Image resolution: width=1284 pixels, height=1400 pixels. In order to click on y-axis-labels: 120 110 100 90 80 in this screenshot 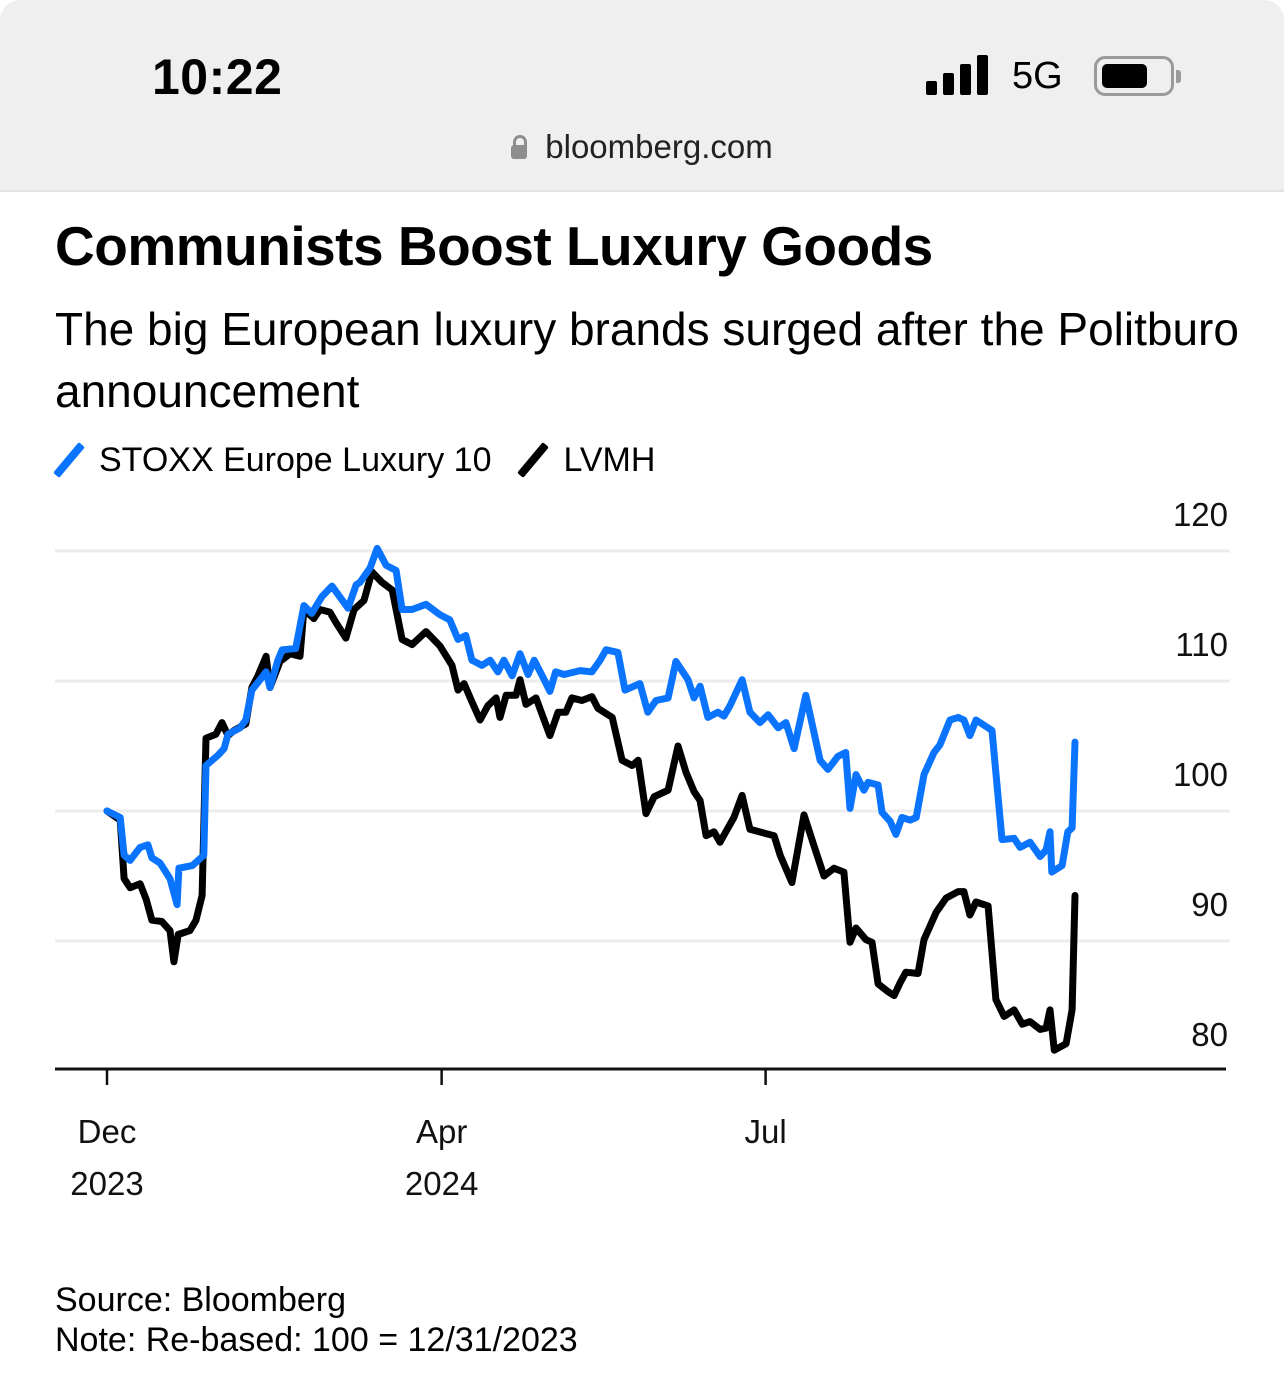, I will do `click(1200, 774)`.